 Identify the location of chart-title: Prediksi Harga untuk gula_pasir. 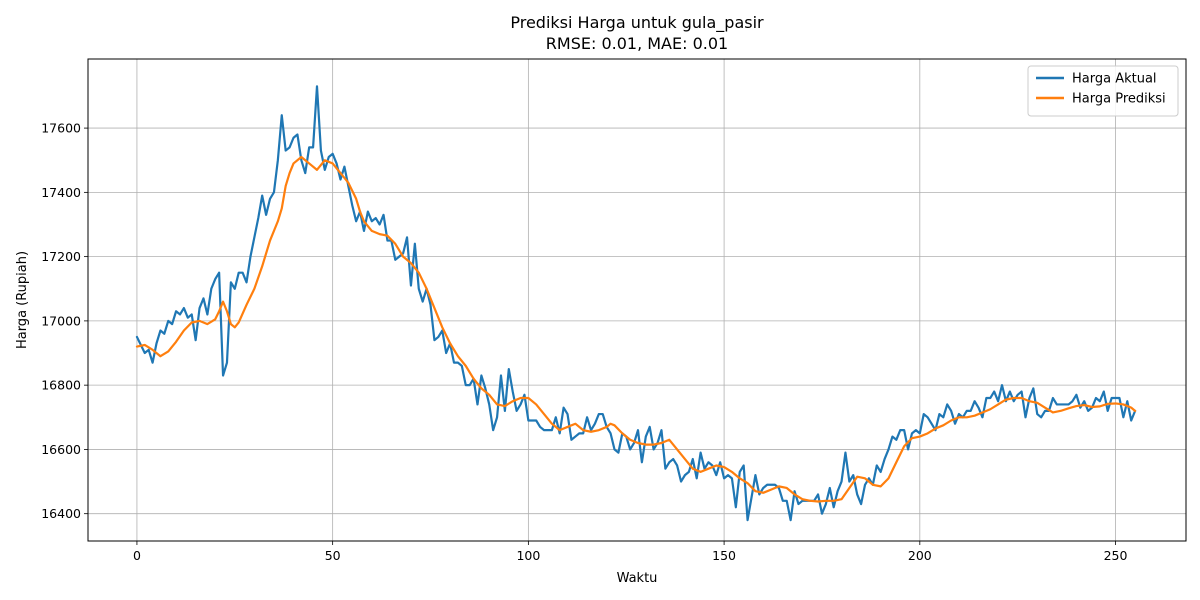
(637, 23).